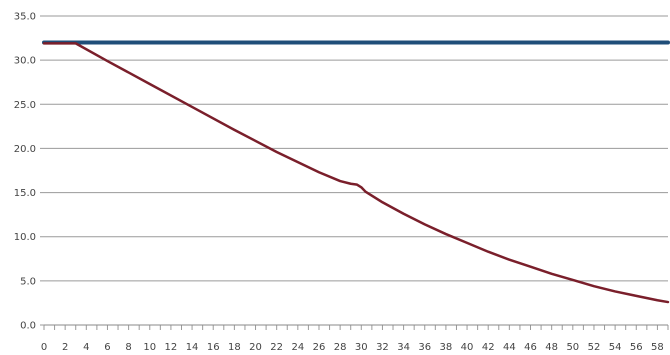 This screenshot has height=355, width=670. I want to click on x-tick-label: 34, so click(403, 347).